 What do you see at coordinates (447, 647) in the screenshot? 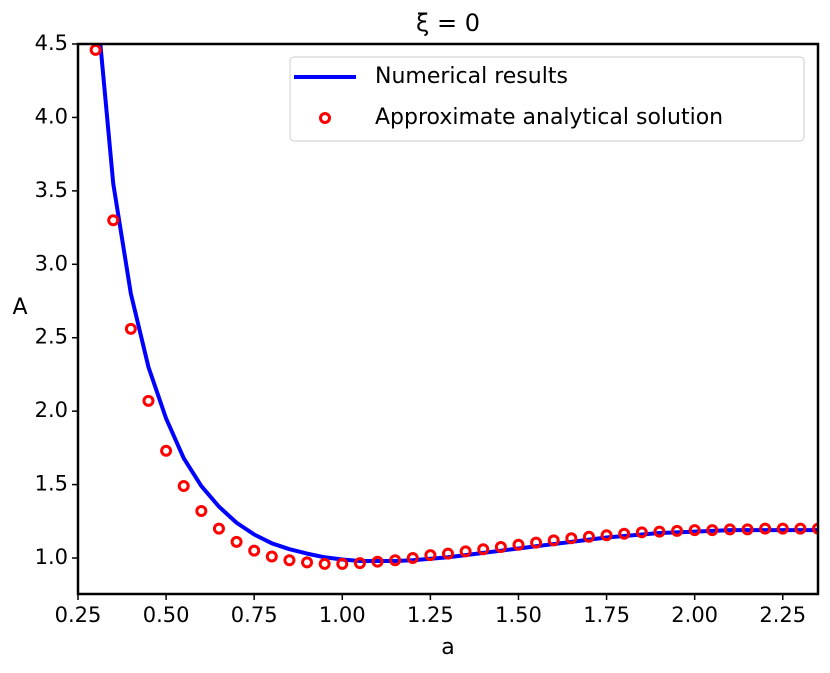
I see `x-axis-label: a` at bounding box center [447, 647].